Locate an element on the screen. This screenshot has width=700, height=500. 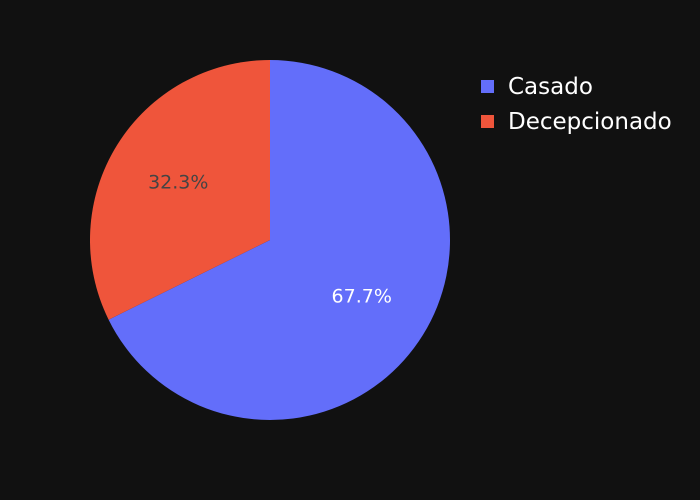
pie-label-decepcionado: 32.3% is located at coordinates (178, 182).